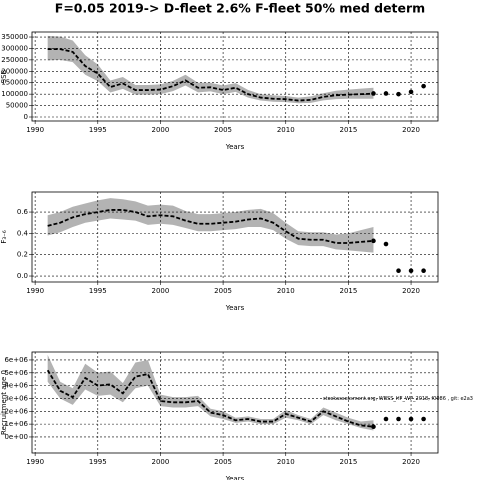 The width and height of the screenshot is (480, 480). What do you see at coordinates (22, 255) in the screenshot?
I see `y-tick-label: 0.2` at bounding box center [22, 255].